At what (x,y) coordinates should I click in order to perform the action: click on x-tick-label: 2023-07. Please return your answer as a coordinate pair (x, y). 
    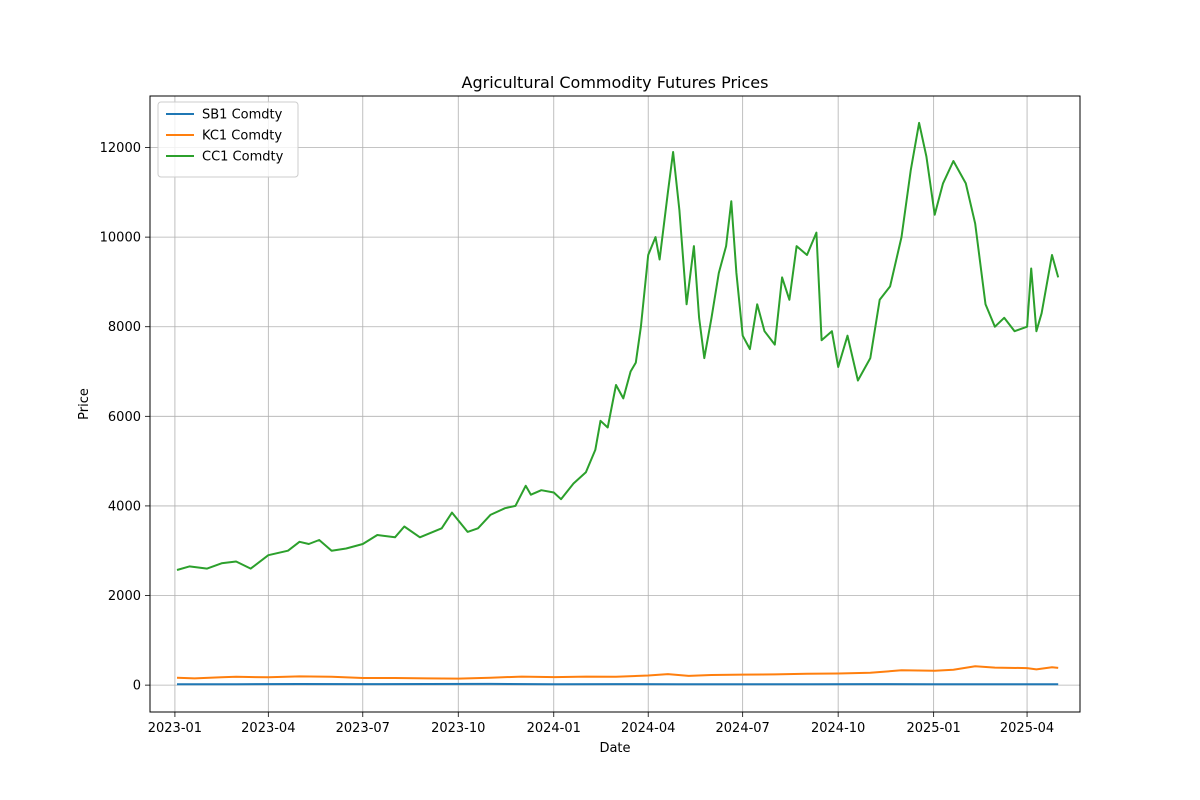
    Looking at the image, I should click on (363, 728).